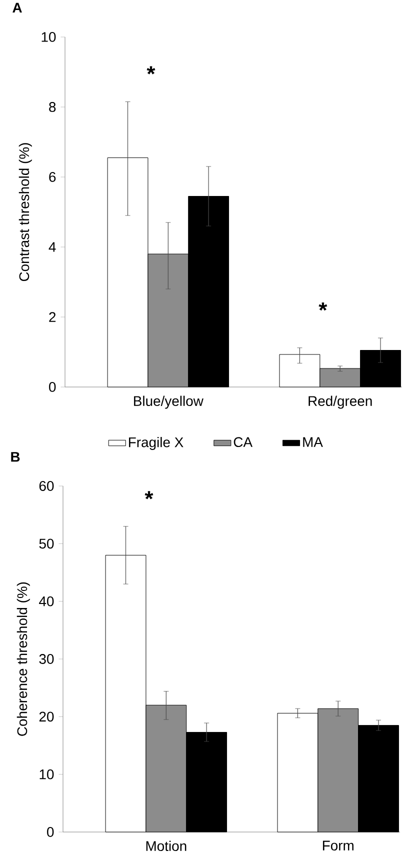 The width and height of the screenshot is (407, 859). Describe the element at coordinates (15, 457) in the screenshot. I see `chart-title: B` at that location.